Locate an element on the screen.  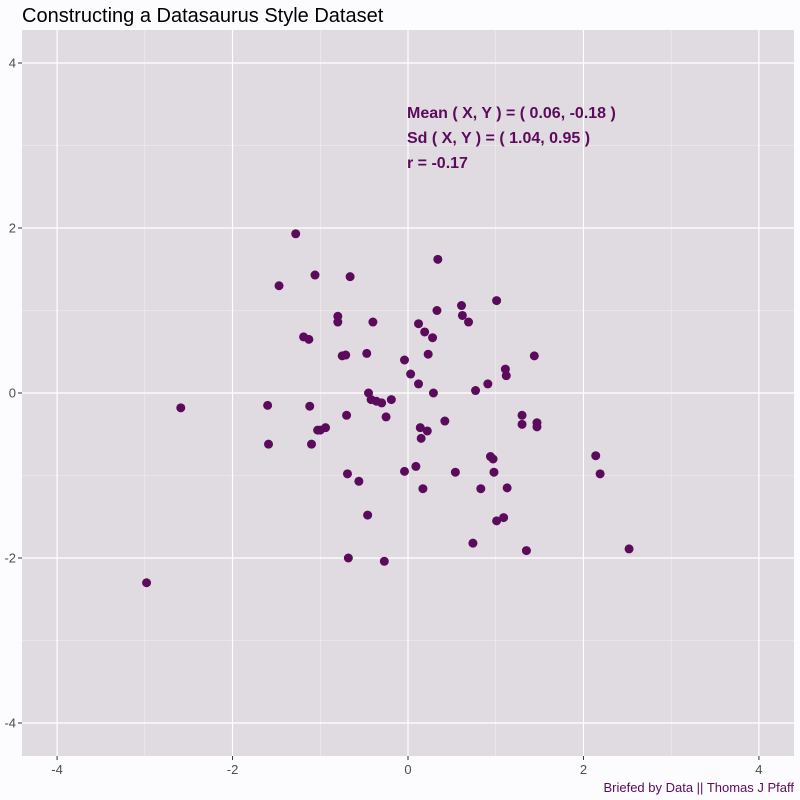
annotation-correlation: r = -0.17 is located at coordinates (437, 163).